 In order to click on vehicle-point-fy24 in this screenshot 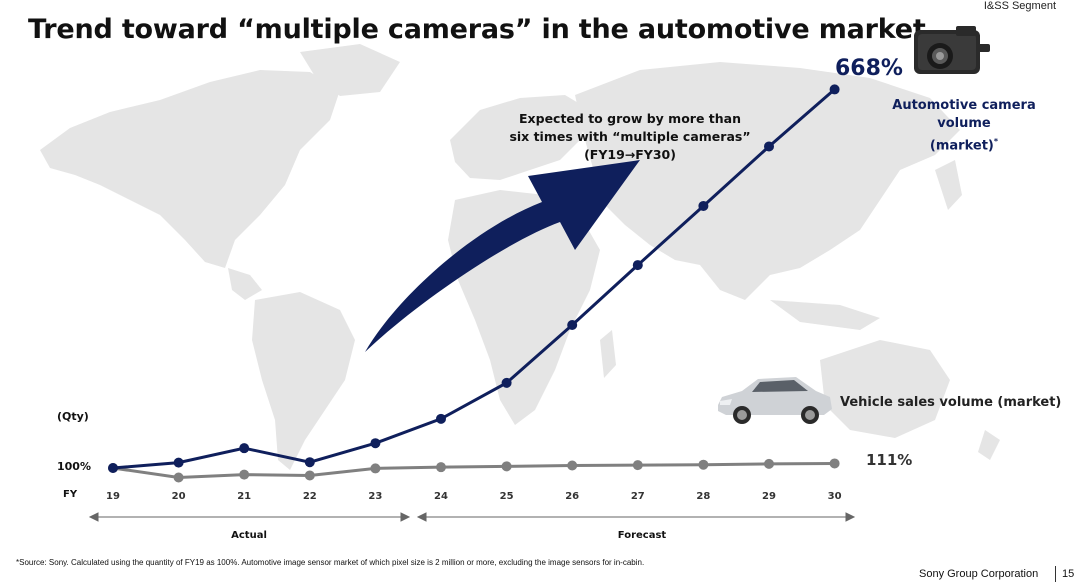, I will do `click(441, 467)`.